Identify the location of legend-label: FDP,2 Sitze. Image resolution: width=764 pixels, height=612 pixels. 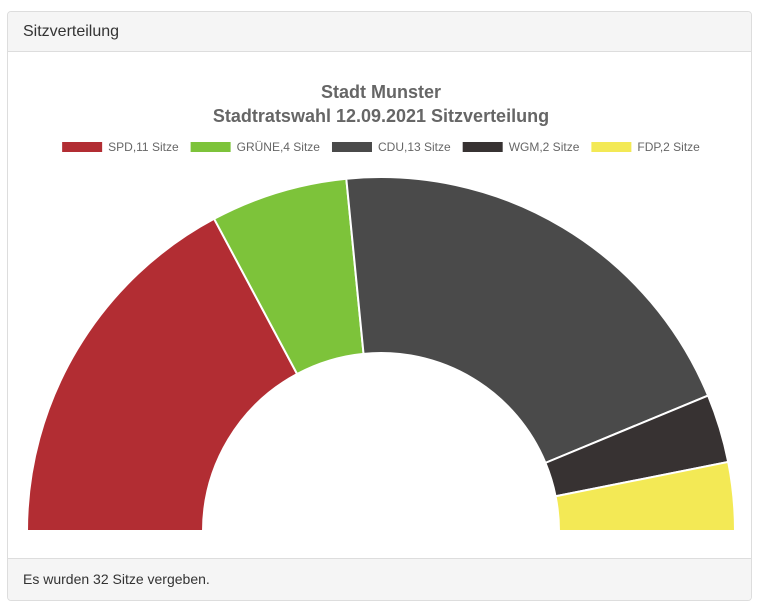
(668, 147).